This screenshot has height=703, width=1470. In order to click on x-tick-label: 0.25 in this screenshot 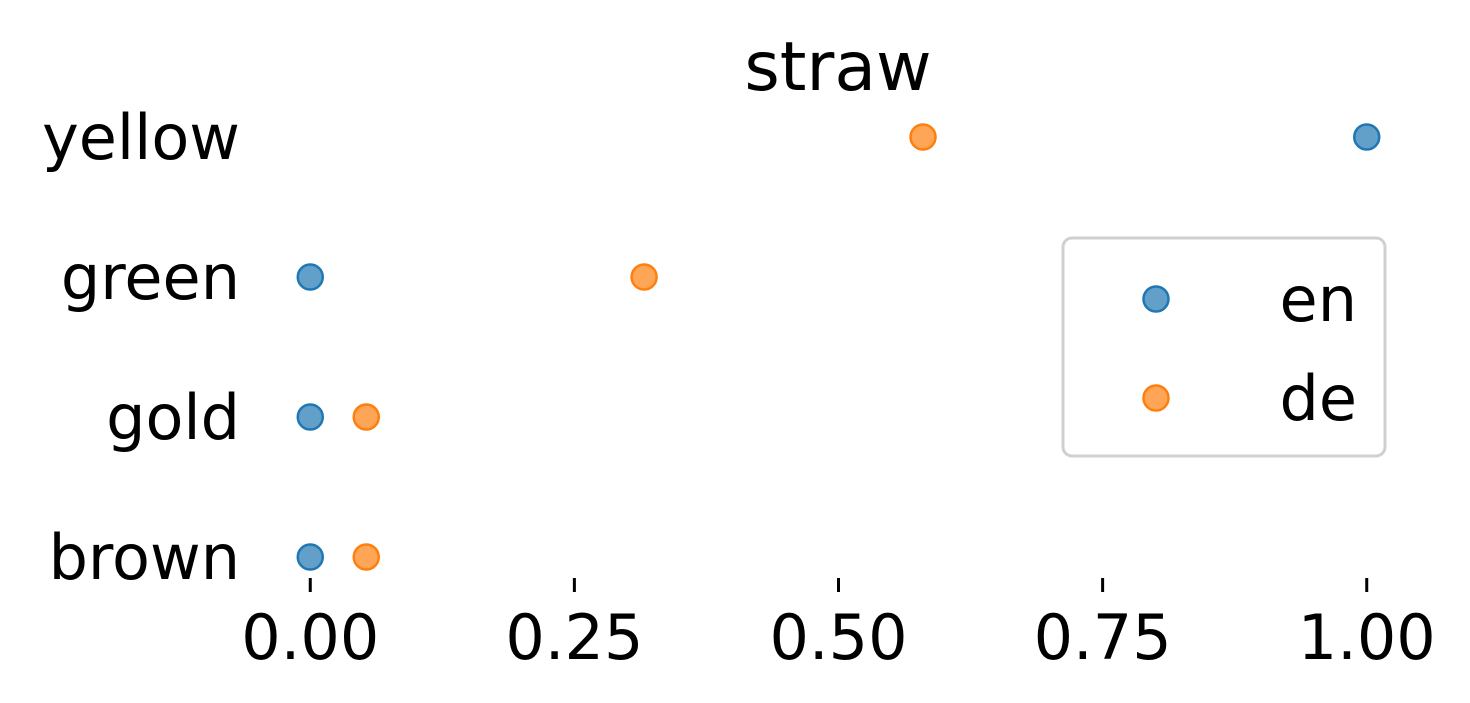, I will do `click(574, 637)`.